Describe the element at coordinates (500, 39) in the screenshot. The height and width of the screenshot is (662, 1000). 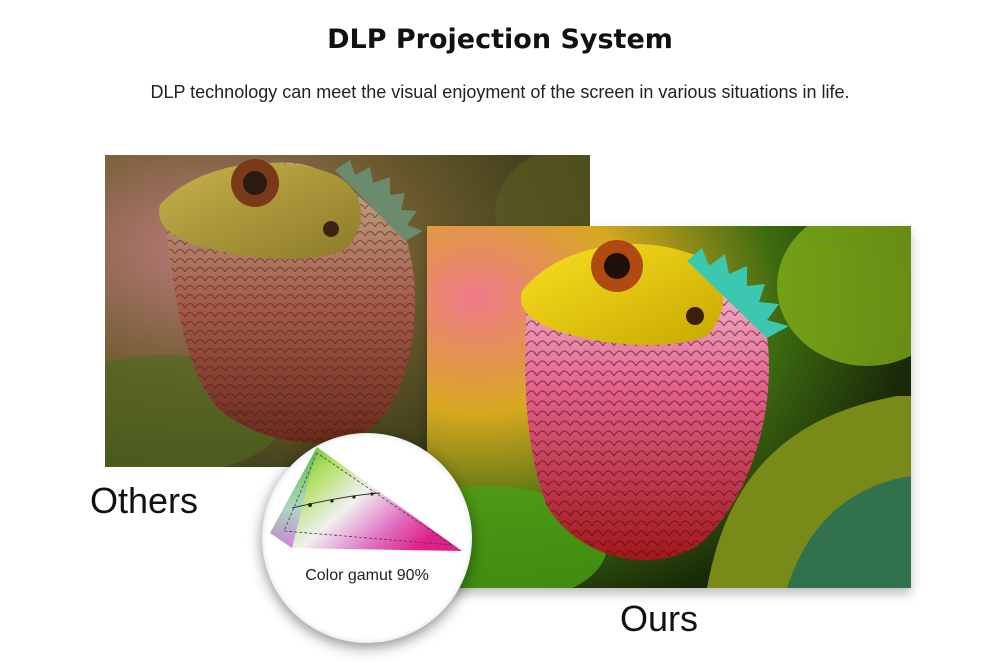
I see `page-title: DLP Projection System` at that location.